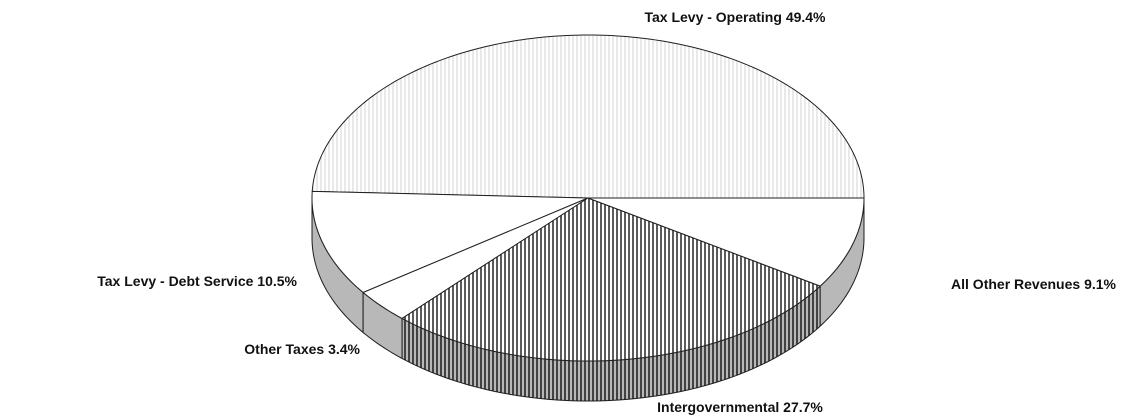 The width and height of the screenshot is (1124, 418). Describe the element at coordinates (344, 349) in the screenshot. I see `value-label: 3.4%` at that location.